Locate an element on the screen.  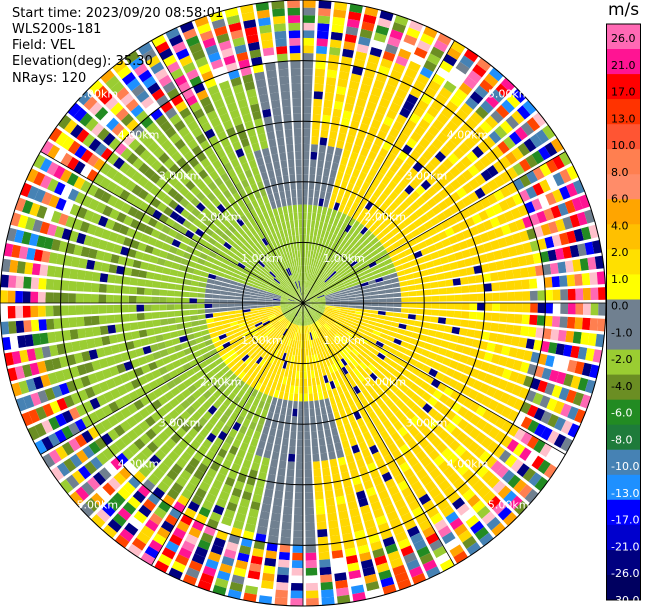
range-label: 3.00km is located at coordinates (427, 422).